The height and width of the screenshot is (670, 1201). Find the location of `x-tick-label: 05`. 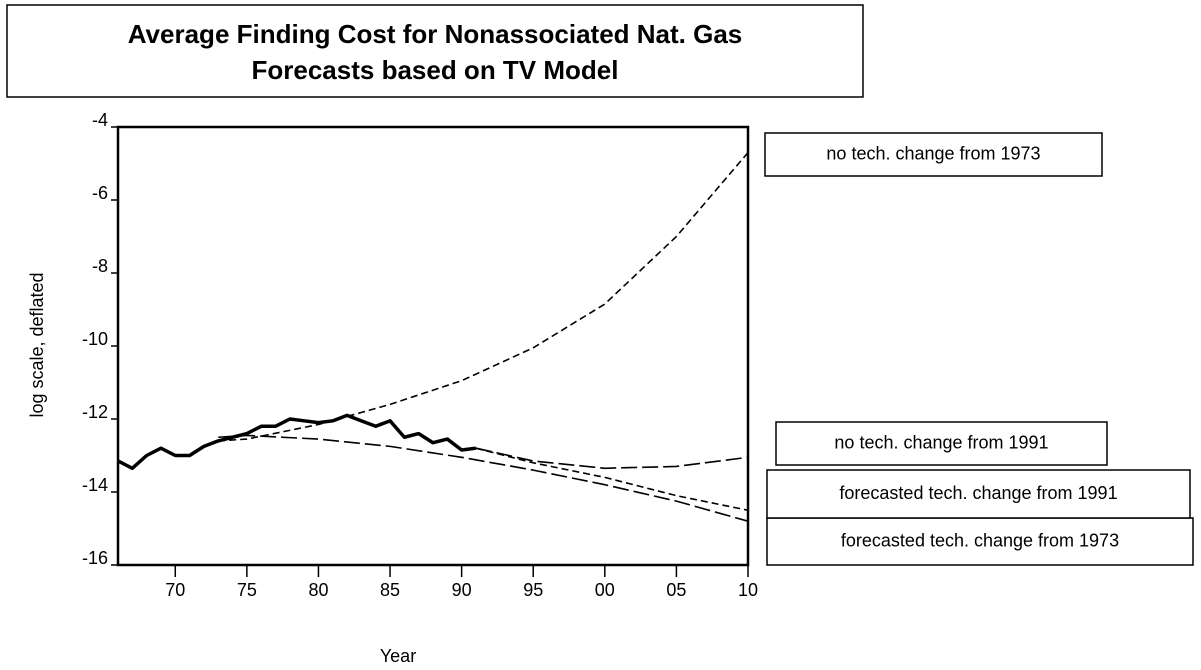

x-tick-label: 05 is located at coordinates (676, 590).